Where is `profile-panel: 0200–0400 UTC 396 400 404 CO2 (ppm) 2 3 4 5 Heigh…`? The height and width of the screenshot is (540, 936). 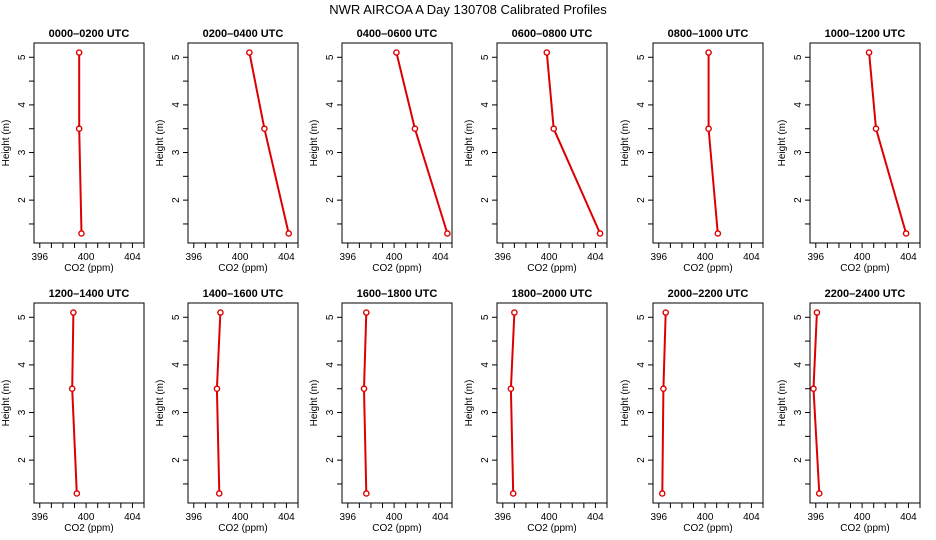 profile-panel: 0200–0400 UTC 396 400 404 CO2 (ppm) 2 3 4 5 Heigh… is located at coordinates (227, 151).